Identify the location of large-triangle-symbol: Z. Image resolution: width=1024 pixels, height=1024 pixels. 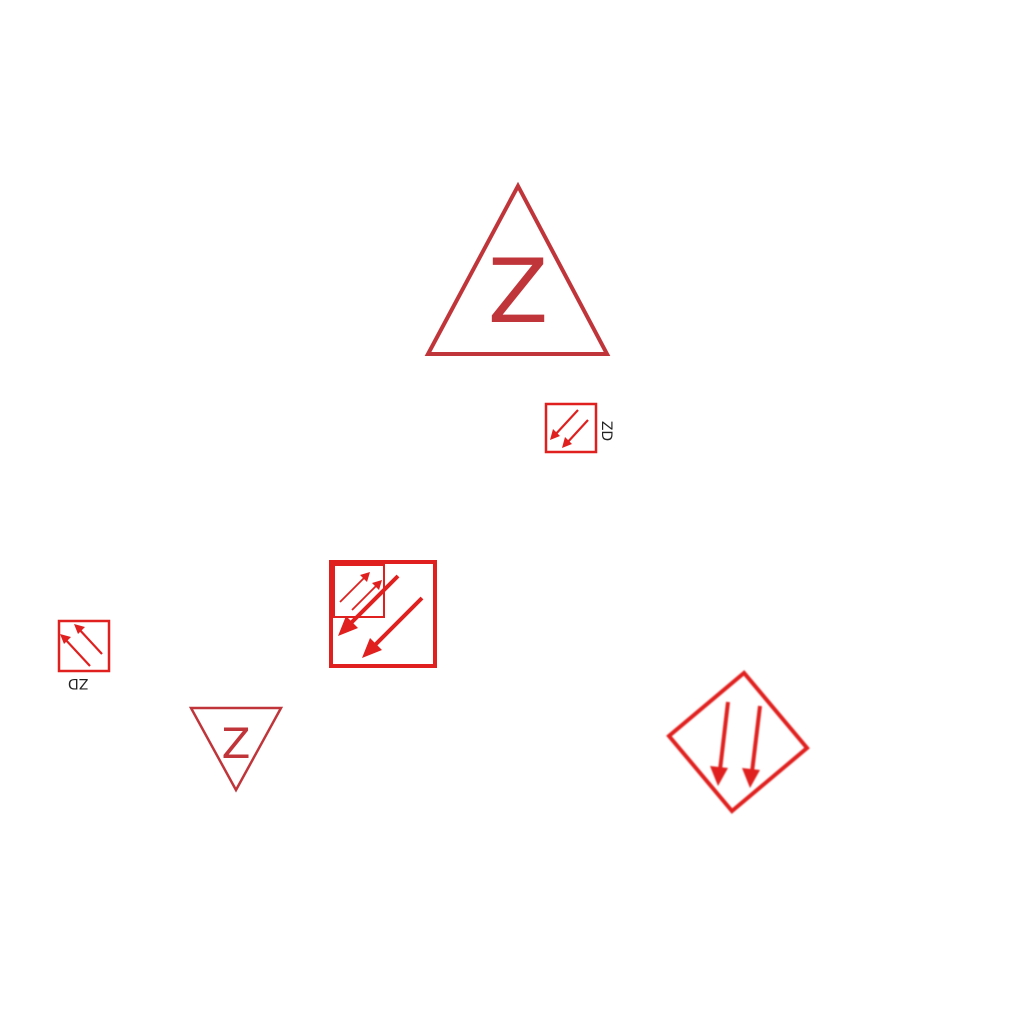
(518, 270).